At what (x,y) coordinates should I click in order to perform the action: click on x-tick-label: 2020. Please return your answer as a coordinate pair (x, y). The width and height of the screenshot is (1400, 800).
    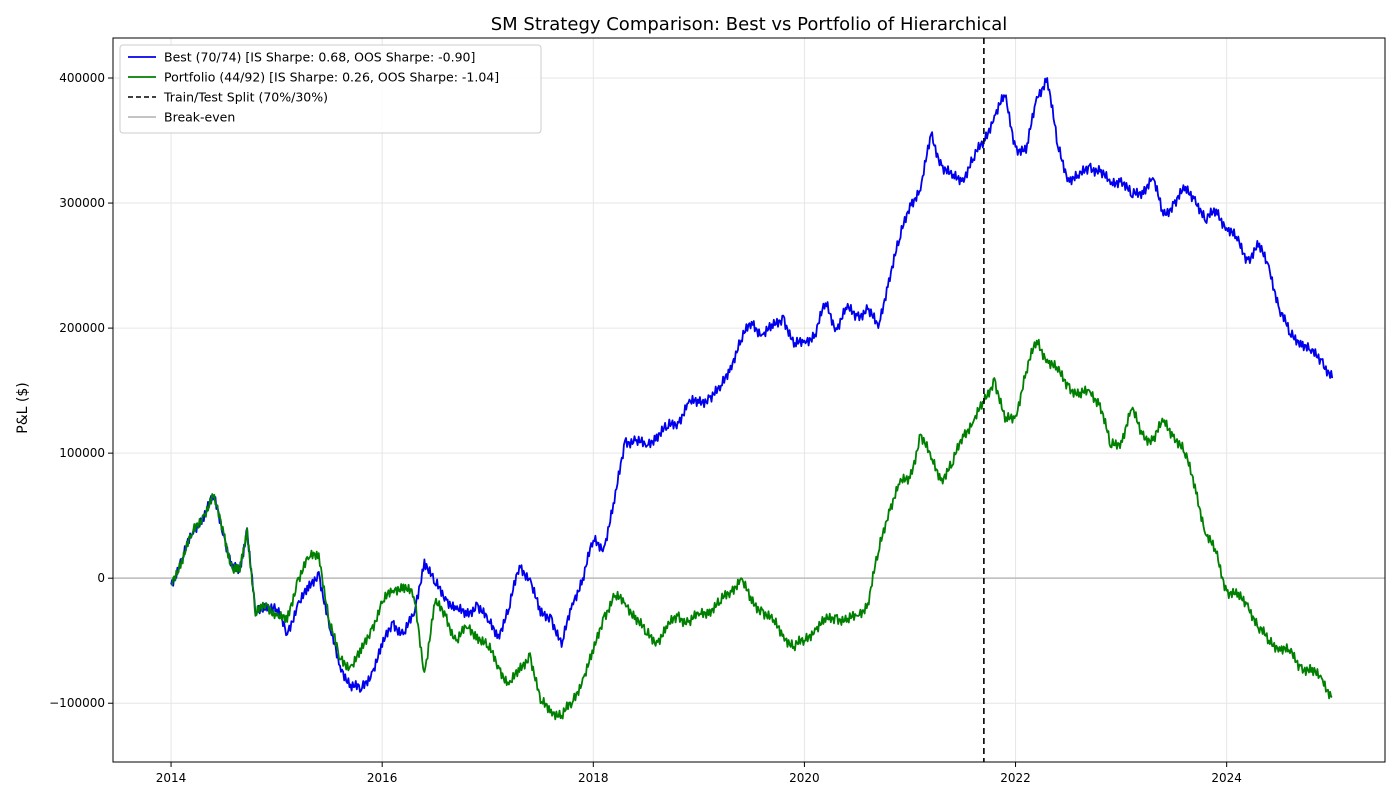
    Looking at the image, I should click on (804, 778).